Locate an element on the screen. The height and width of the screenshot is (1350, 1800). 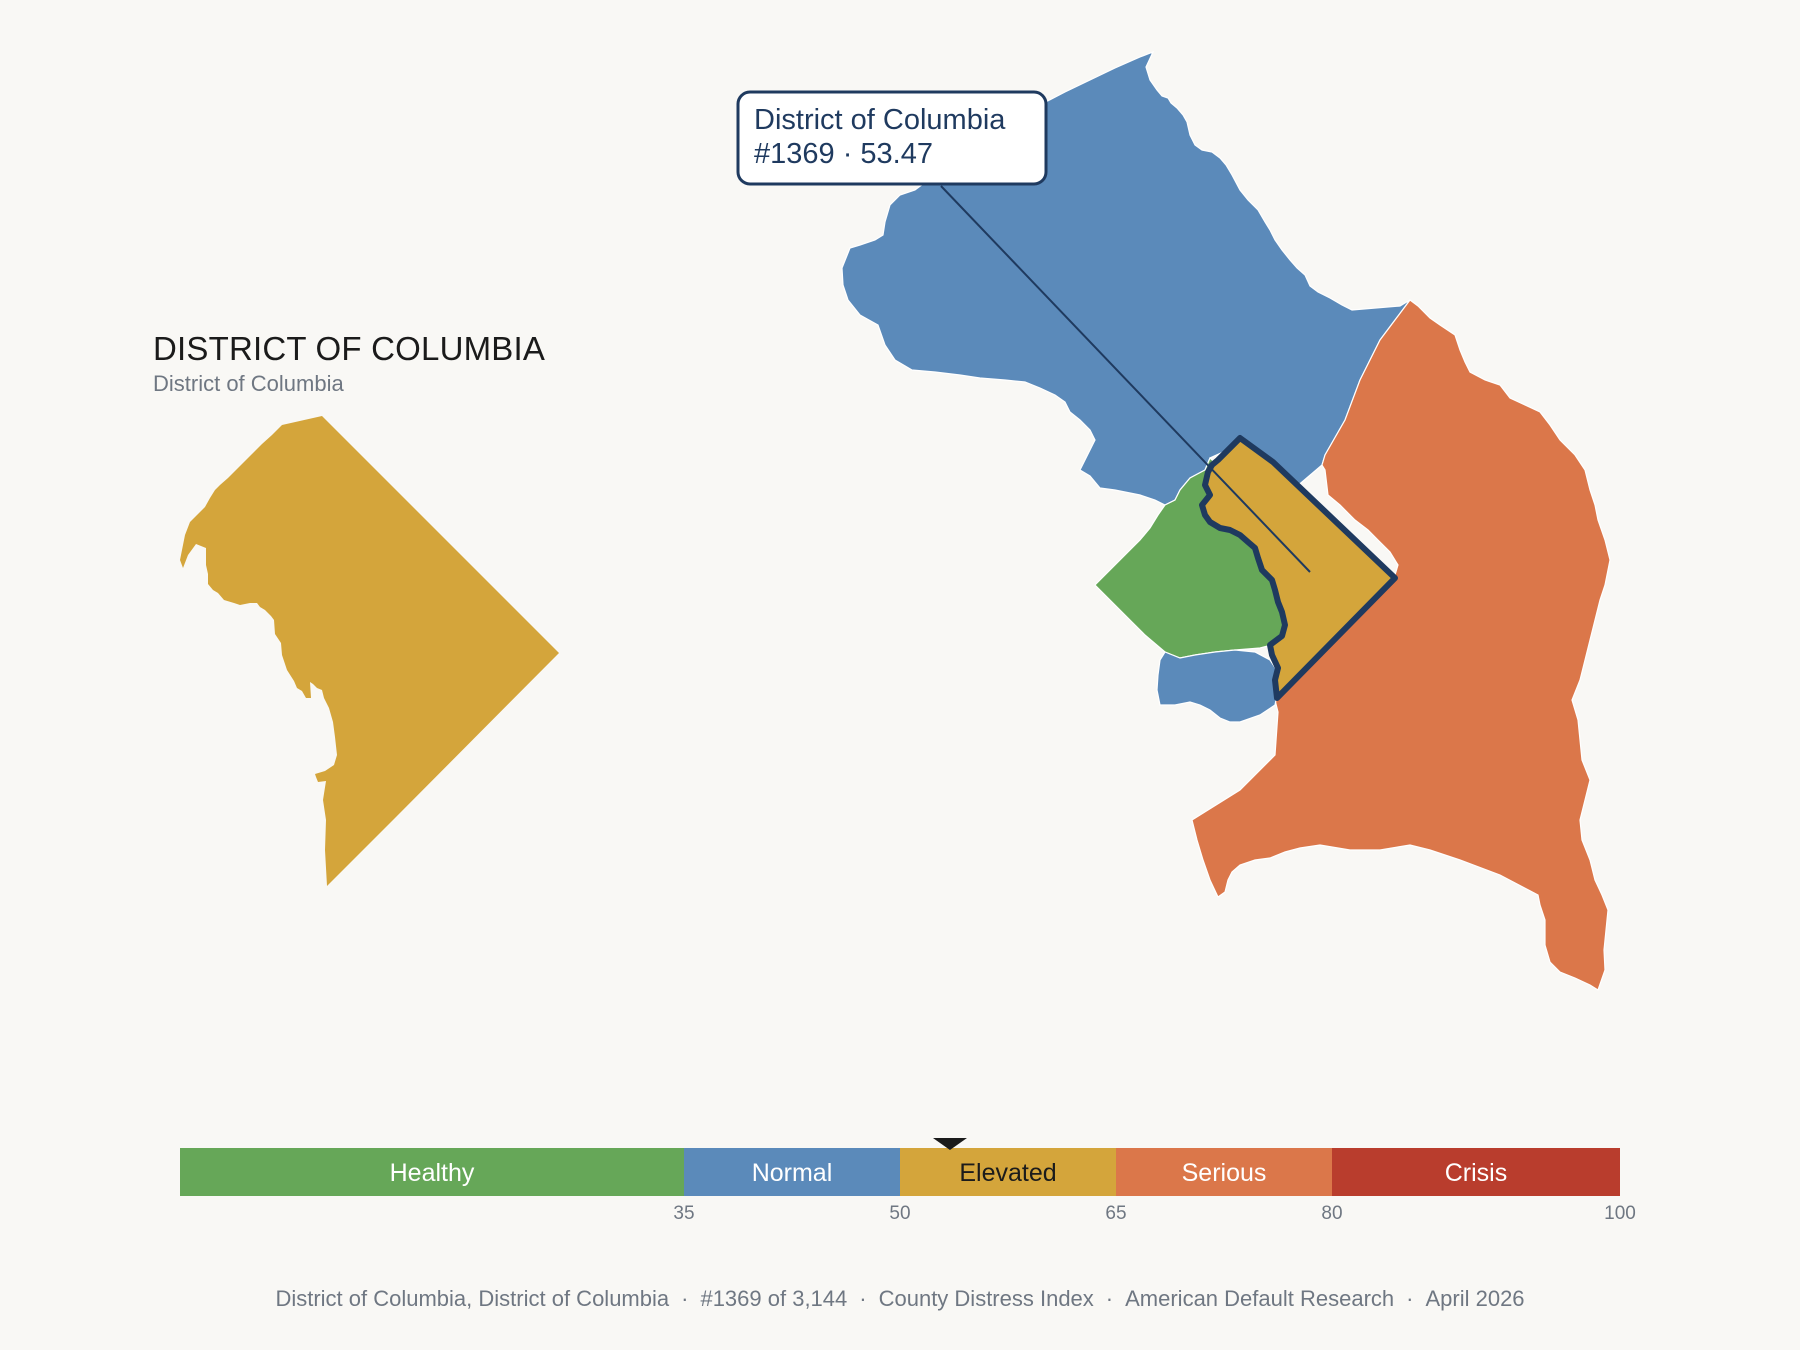
legend-label-elevated: Elevated is located at coordinates (1007, 1173).